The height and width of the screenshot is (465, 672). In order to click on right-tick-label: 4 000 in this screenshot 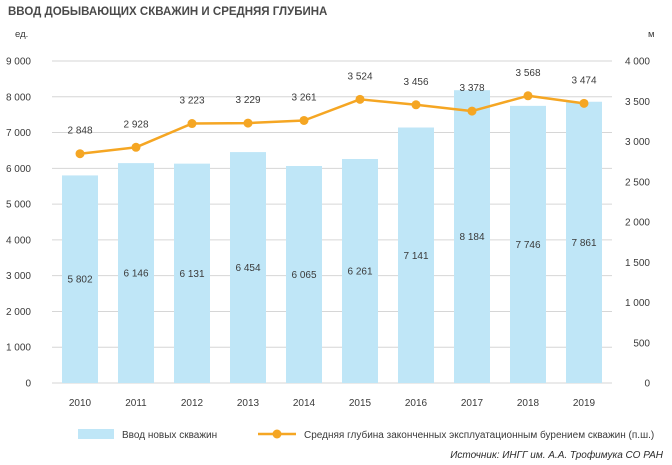, I will do `click(637, 62)`.